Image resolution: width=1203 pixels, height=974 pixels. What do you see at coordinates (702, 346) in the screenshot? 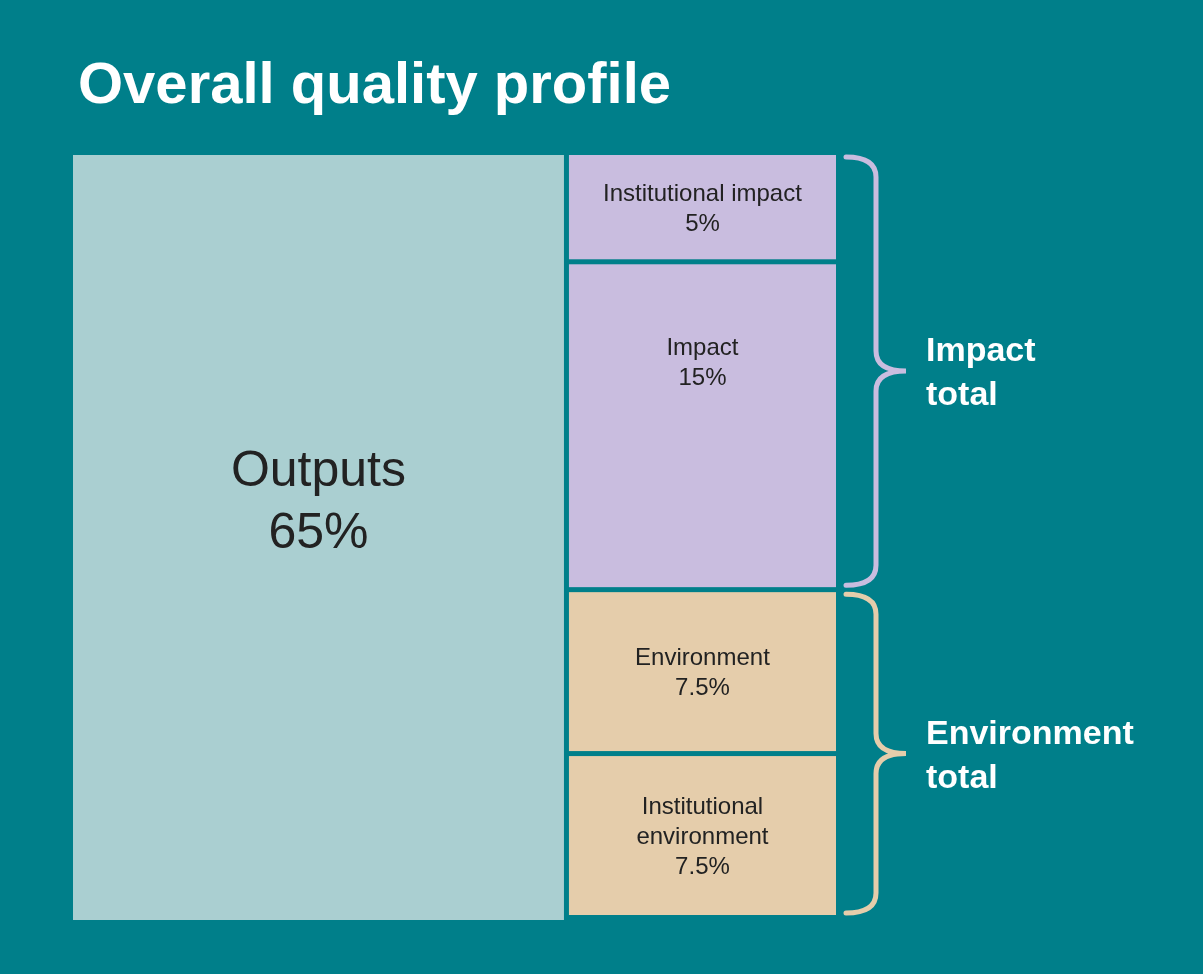
I see `category-label: Impact` at bounding box center [702, 346].